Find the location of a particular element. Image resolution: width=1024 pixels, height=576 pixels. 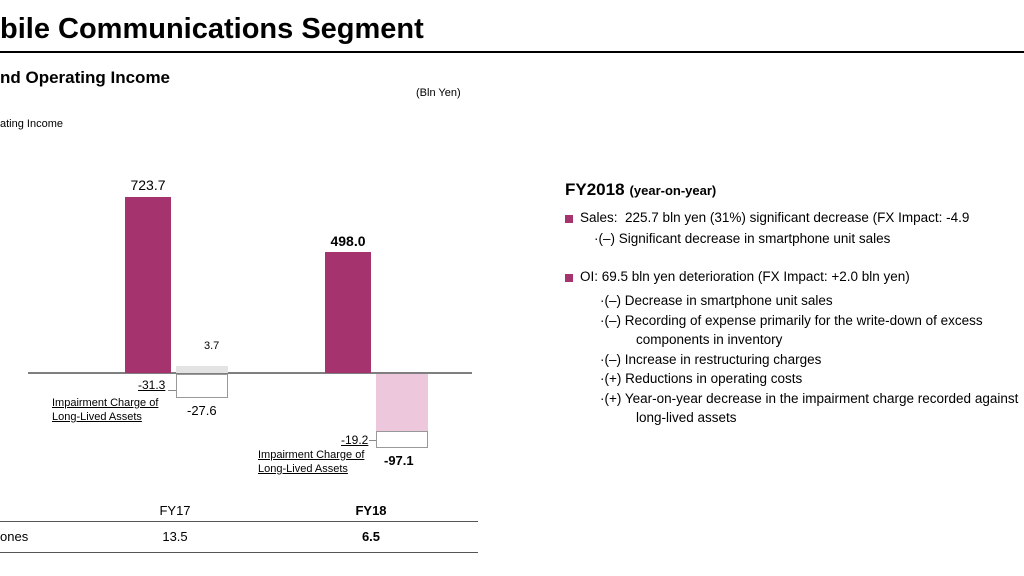

fy18-callout-line is located at coordinates (372, 440).